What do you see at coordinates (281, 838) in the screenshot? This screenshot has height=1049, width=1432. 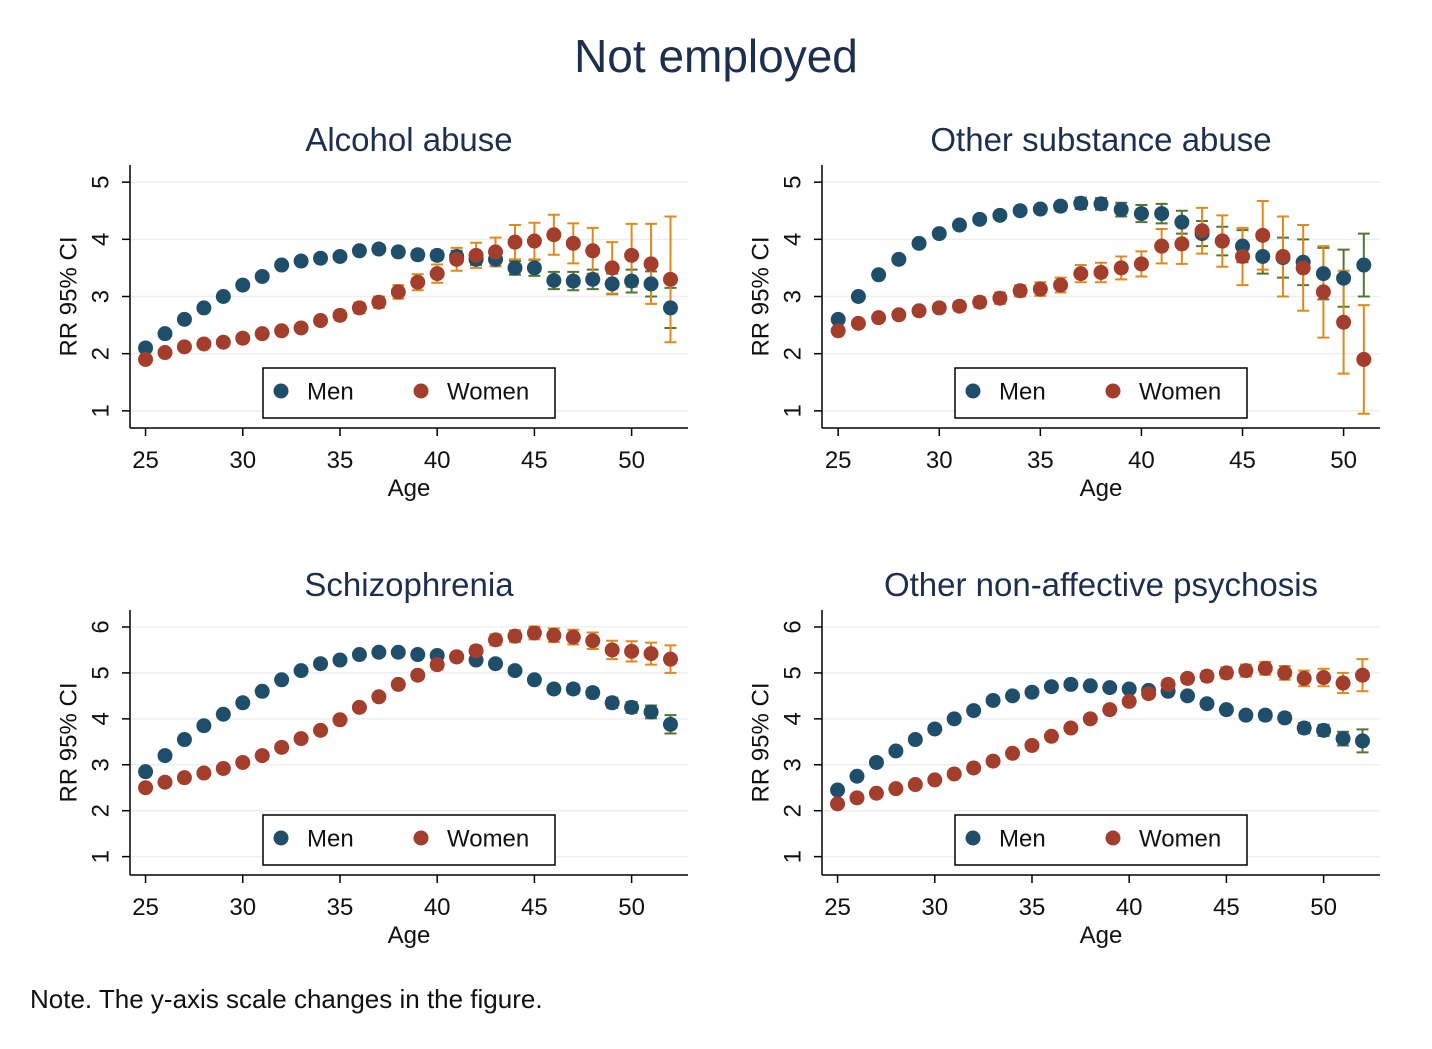 I see `legend-marker` at bounding box center [281, 838].